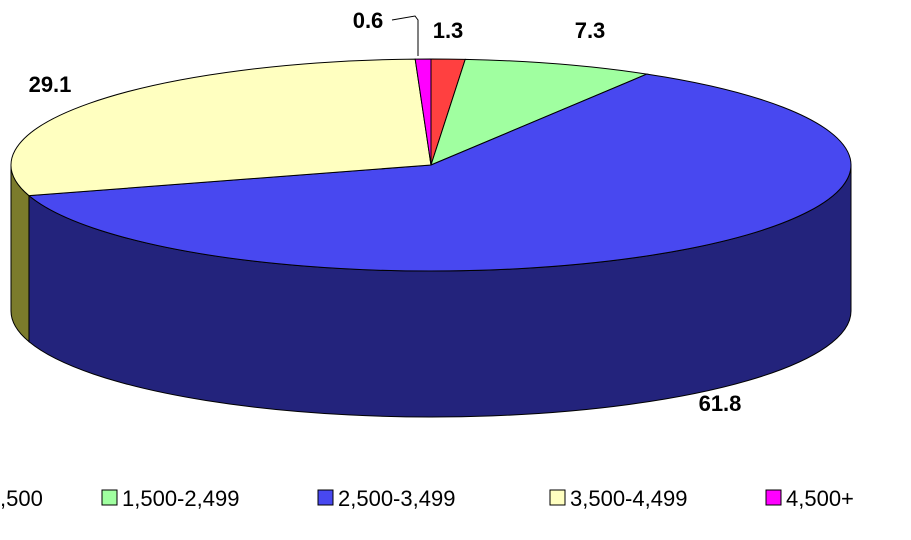 This screenshot has width=911, height=540. I want to click on legend-label-2: 2,500-3,499, so click(396, 498).